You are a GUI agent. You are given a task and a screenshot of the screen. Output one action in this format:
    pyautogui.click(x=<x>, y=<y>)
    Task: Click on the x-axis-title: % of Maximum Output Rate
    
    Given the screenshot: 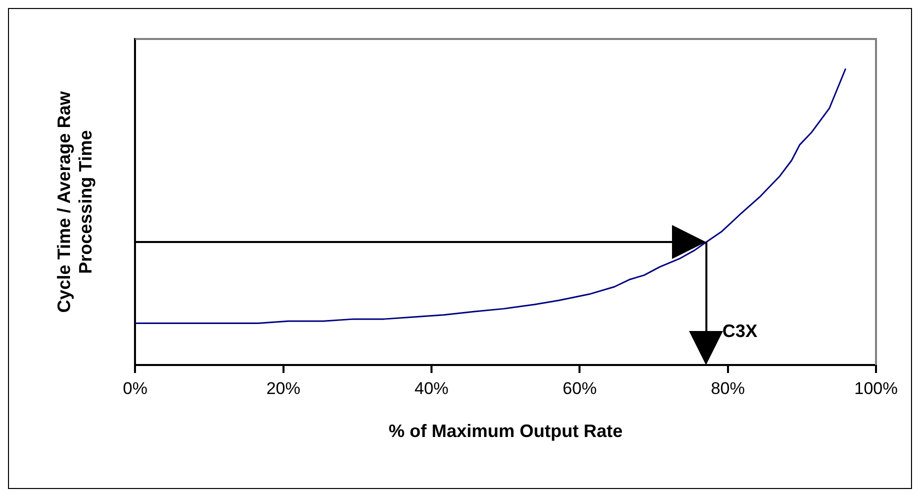 What is the action you would take?
    pyautogui.click(x=505, y=431)
    